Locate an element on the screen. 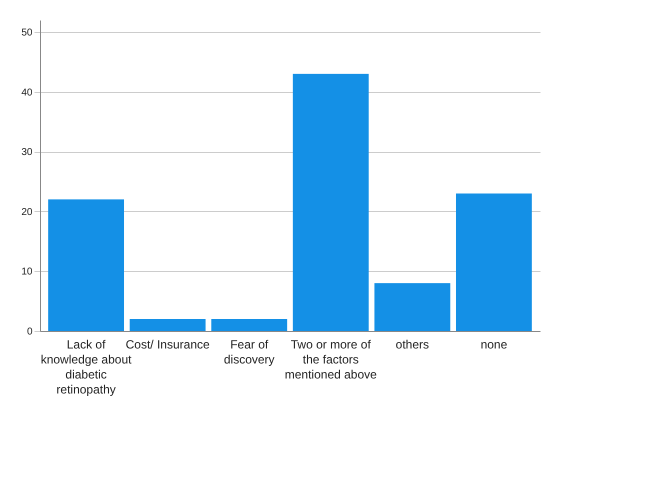  x-tick-label: Cost/ Insurance is located at coordinates (168, 345).